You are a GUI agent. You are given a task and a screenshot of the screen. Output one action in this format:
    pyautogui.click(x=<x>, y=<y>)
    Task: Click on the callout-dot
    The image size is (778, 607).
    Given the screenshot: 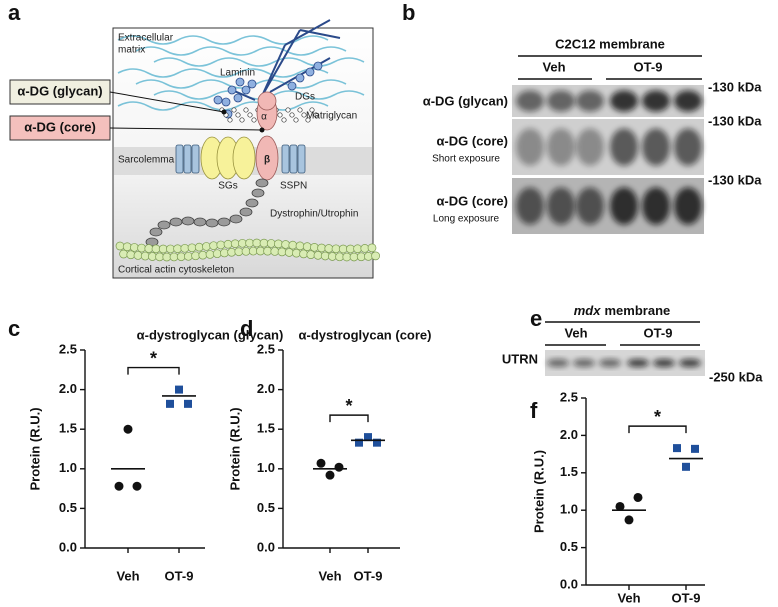 What is the action you would take?
    pyautogui.click(x=224, y=112)
    